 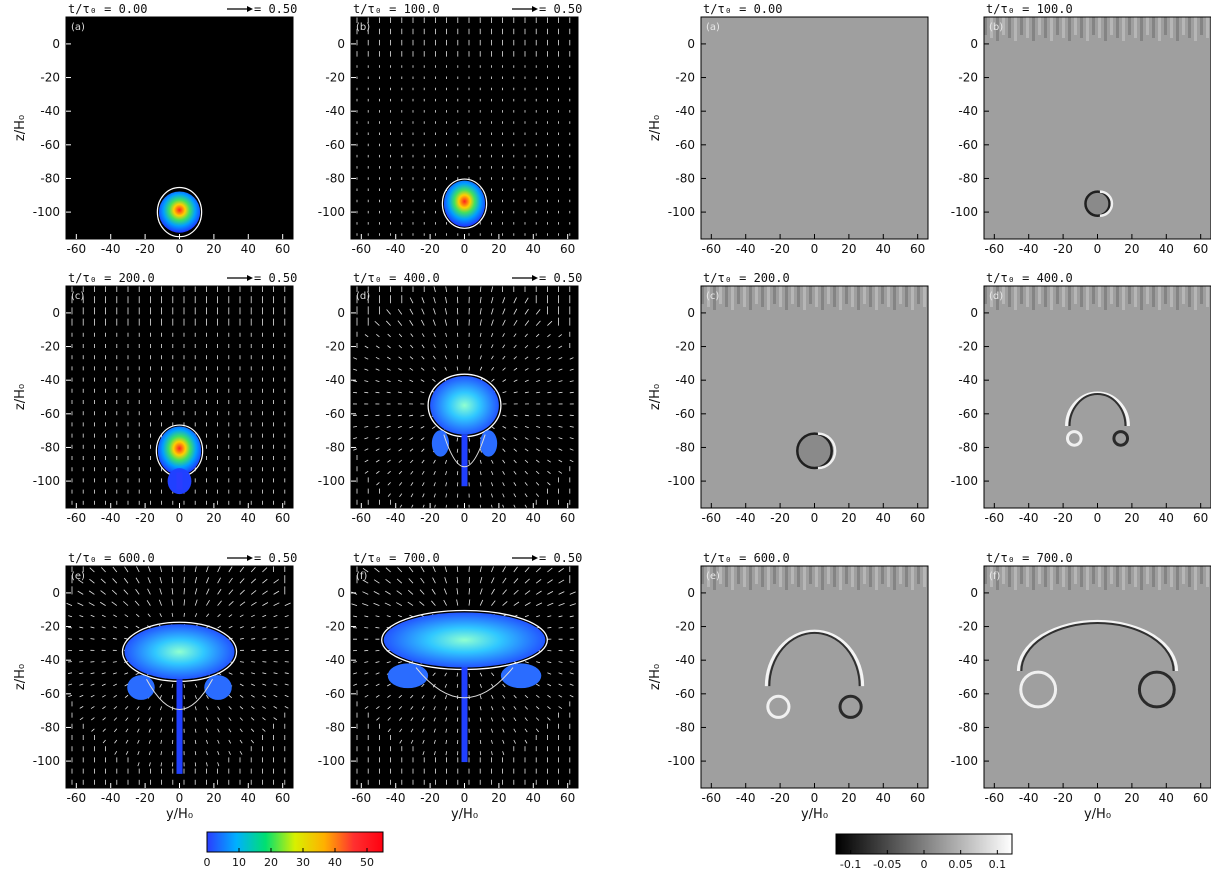 What do you see at coordinates (294, 850) in the screenshot?
I see `colorbar-left: 0 10 20 30 40 50` at bounding box center [294, 850].